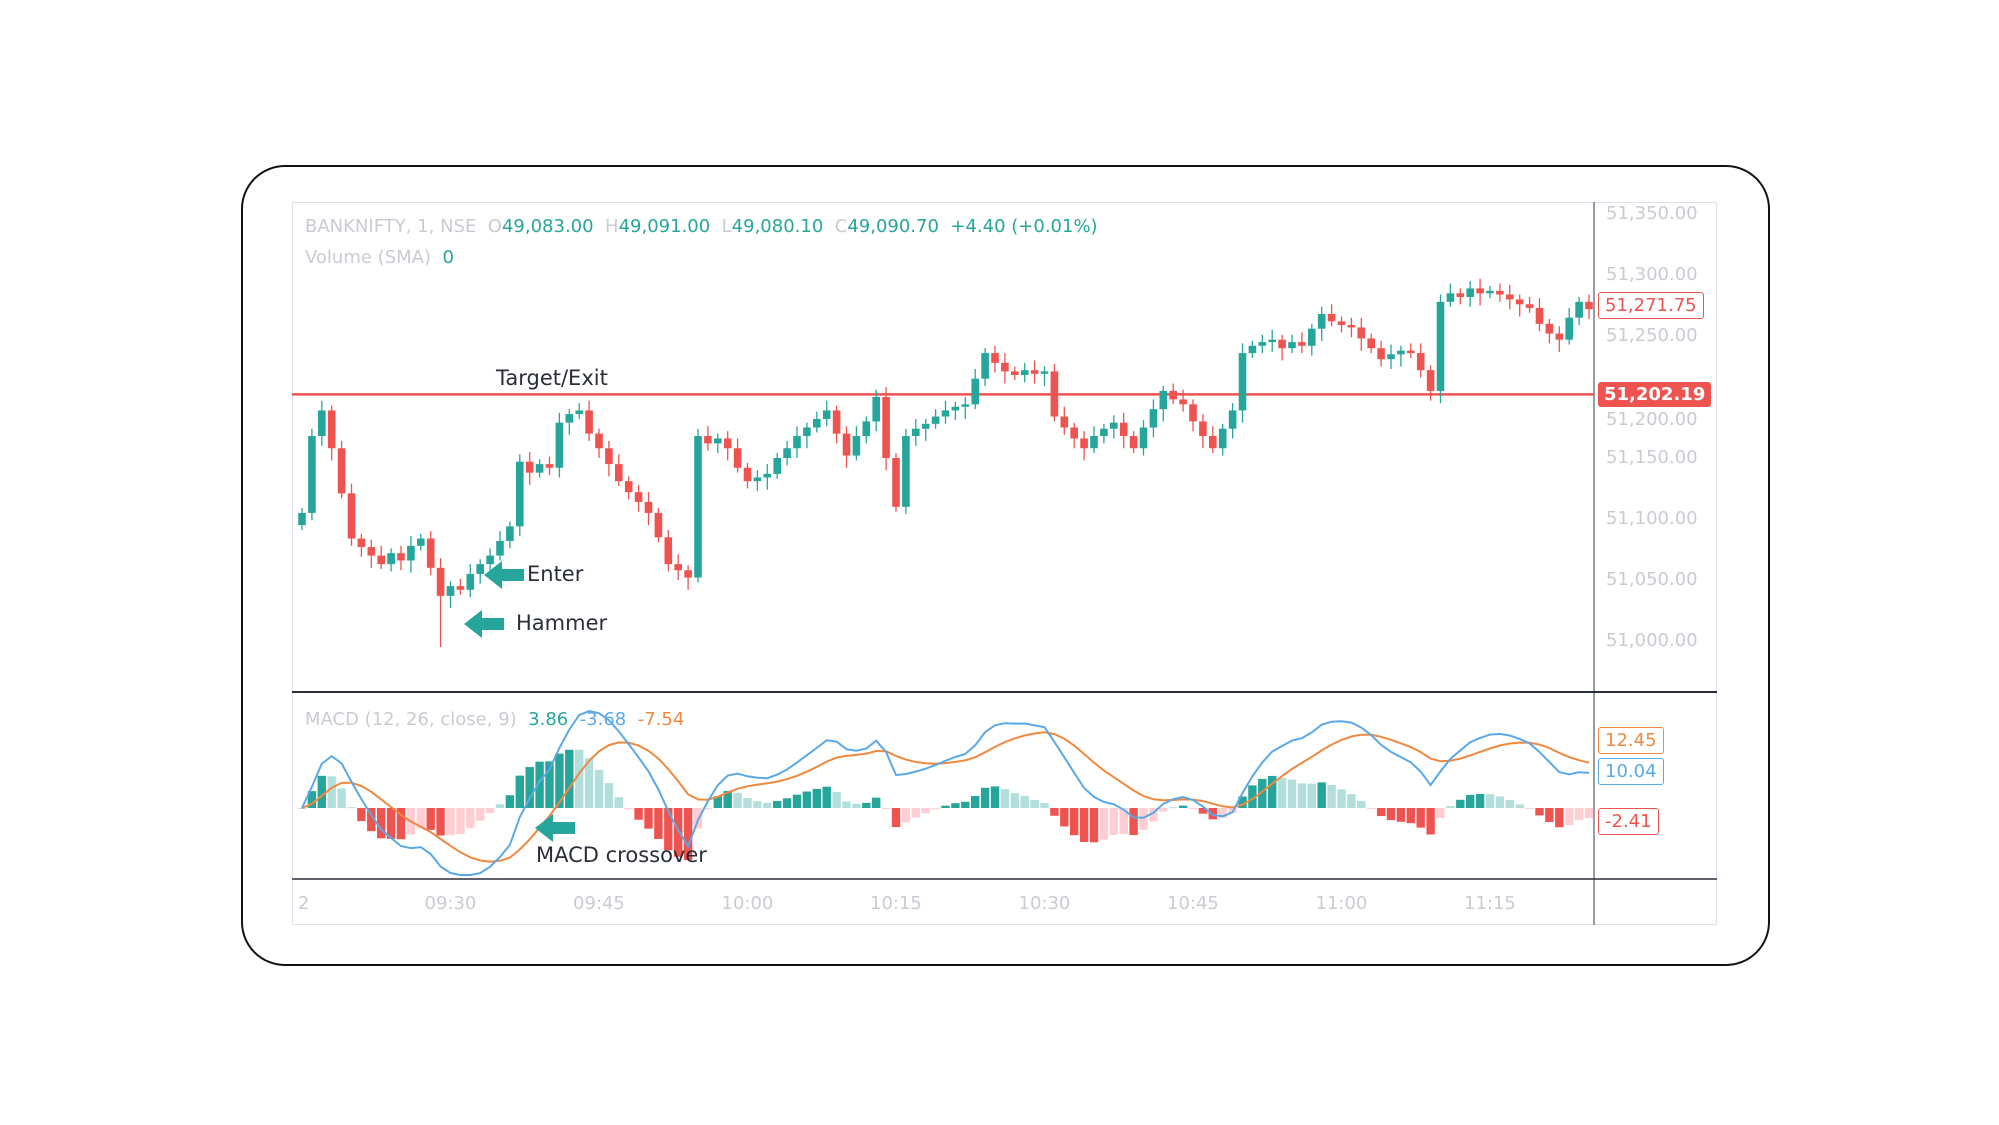 The image size is (1999, 1125). Describe the element at coordinates (391, 226) in the screenshot. I see `symbol-label: BANKNIFTY, 1, NSE` at that location.